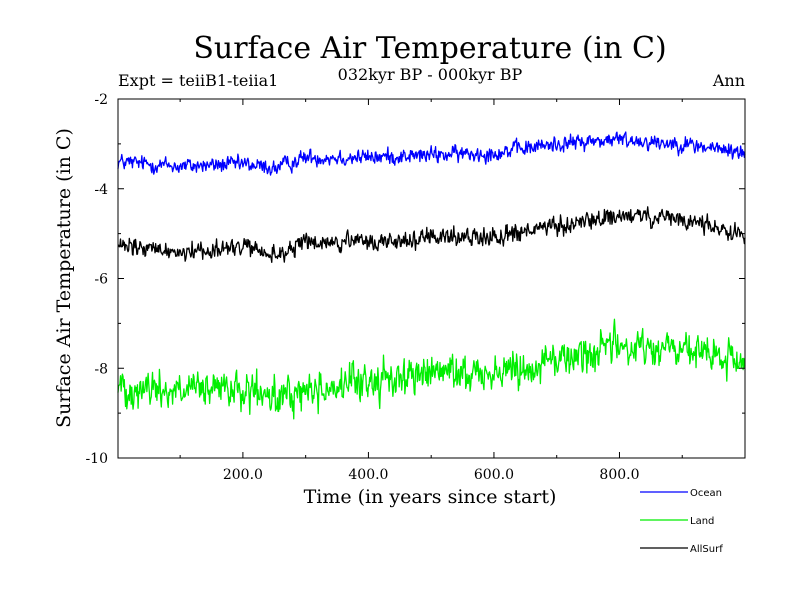  What do you see at coordinates (368, 475) in the screenshot?
I see `x-tick-label: 400.0` at bounding box center [368, 475].